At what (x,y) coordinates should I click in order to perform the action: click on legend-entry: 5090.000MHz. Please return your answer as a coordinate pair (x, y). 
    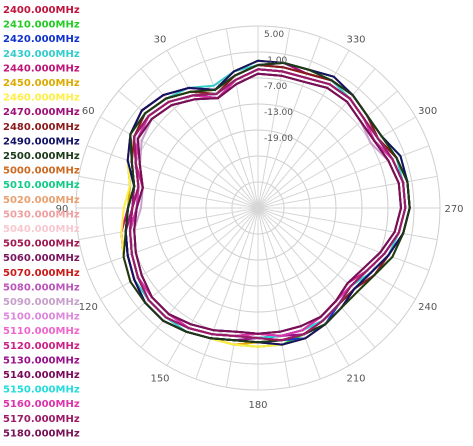
    Looking at the image, I should click on (41, 302).